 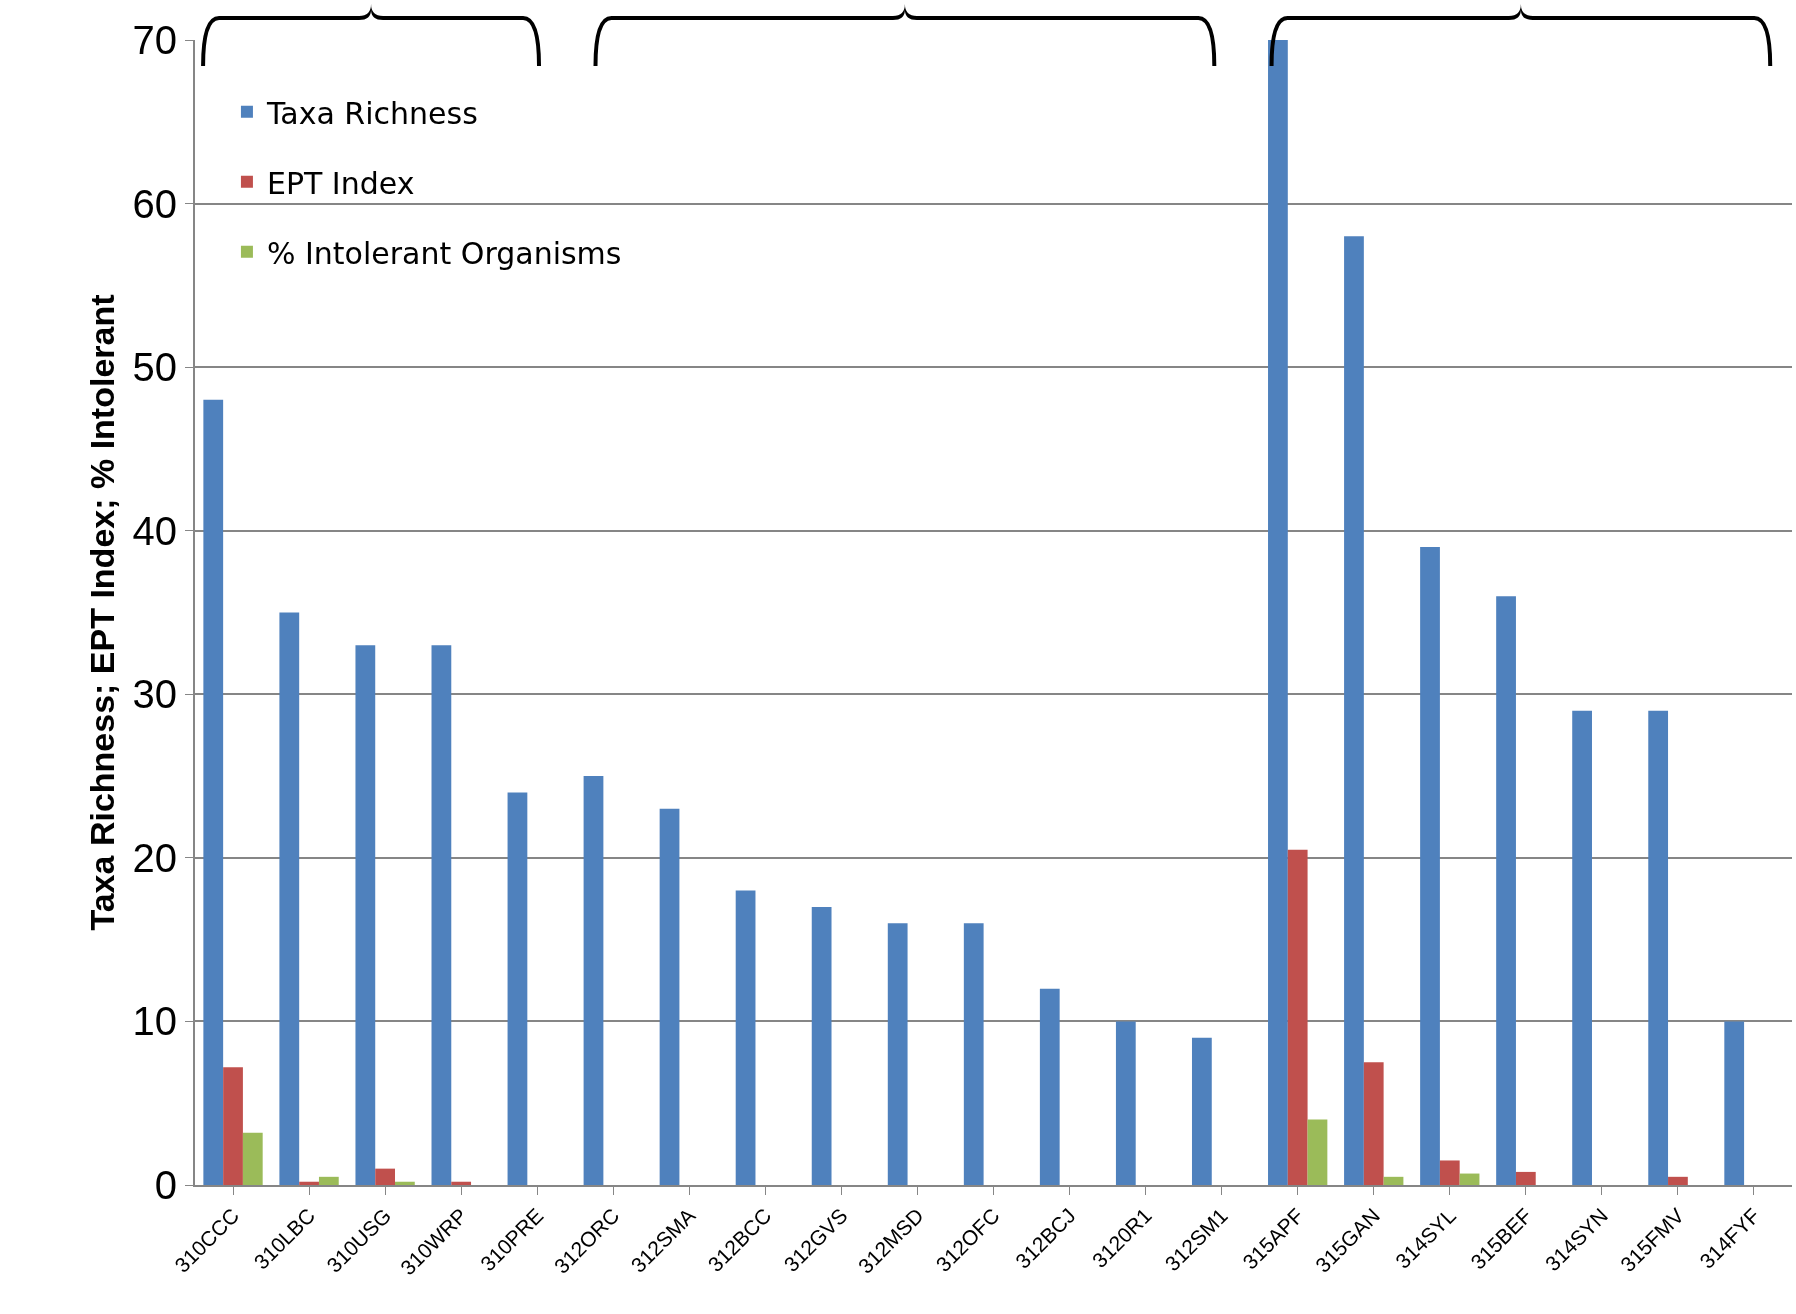 What do you see at coordinates (154, 1021) in the screenshot?
I see `y-tick-label: 10` at bounding box center [154, 1021].